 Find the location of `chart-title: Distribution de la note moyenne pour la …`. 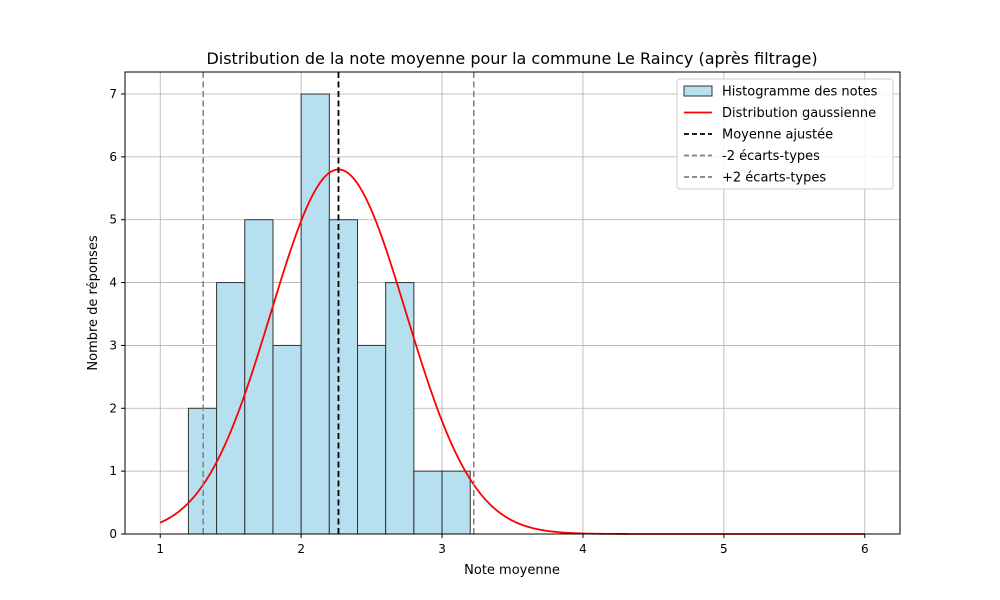

chart-title: Distribution de la note moyenne pour la … is located at coordinates (511, 58).